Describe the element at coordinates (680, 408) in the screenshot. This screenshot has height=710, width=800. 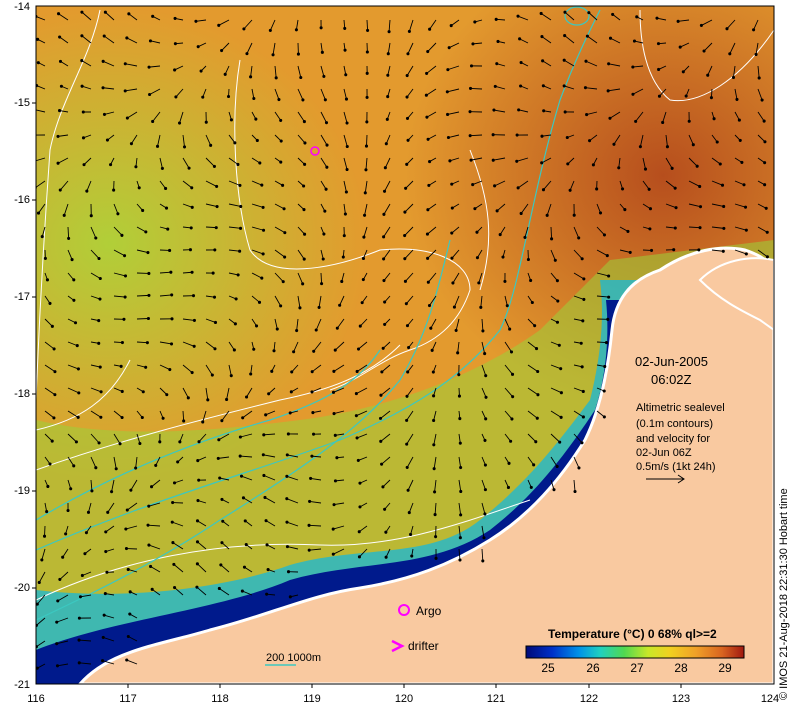
I see `velocity-legend-line: Altimetric sealevel` at that location.